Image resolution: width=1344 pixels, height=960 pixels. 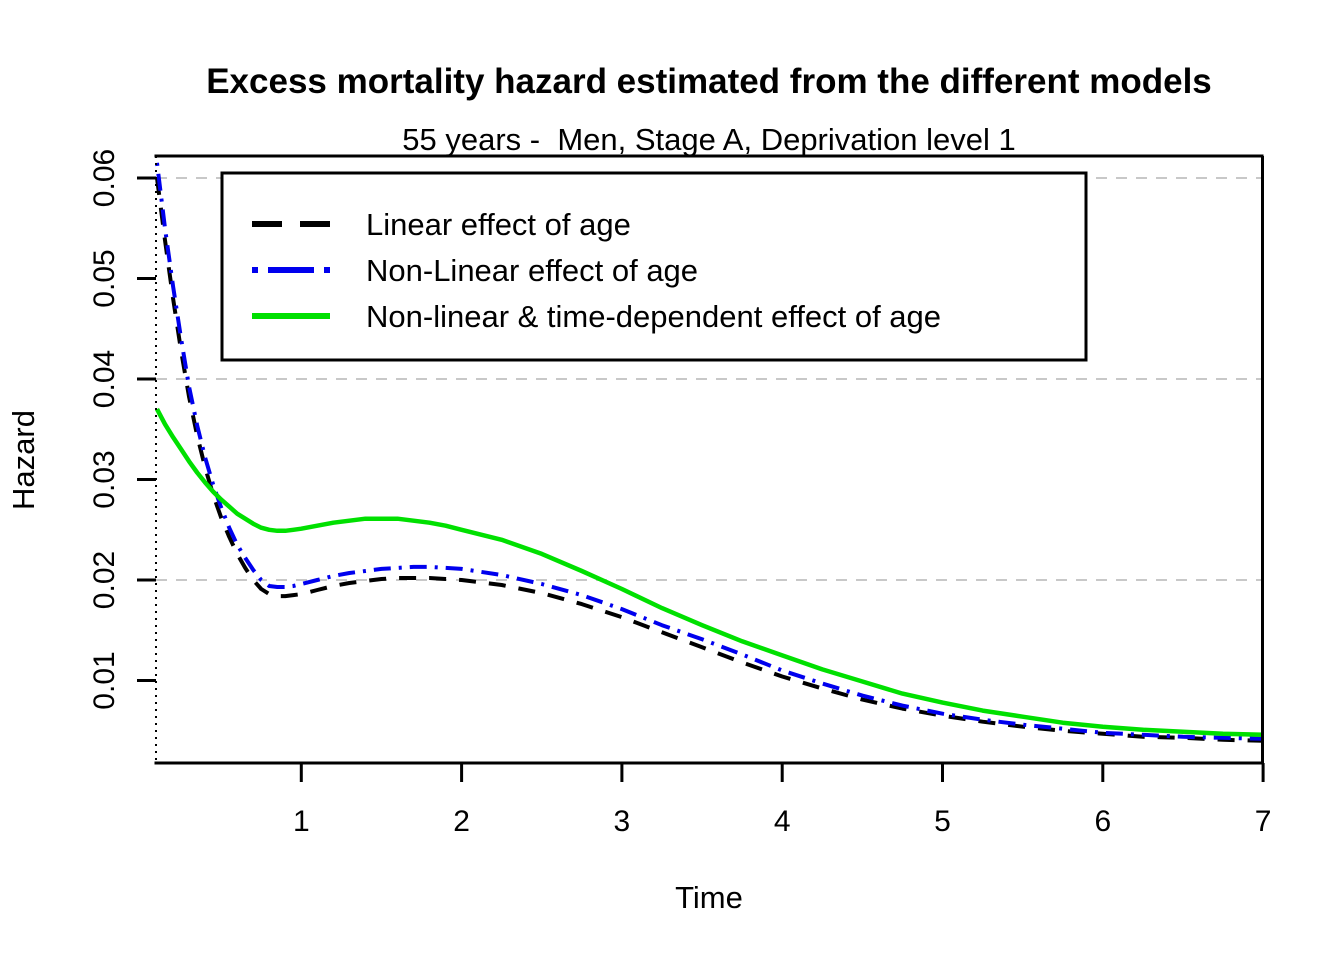 What do you see at coordinates (622, 821) in the screenshot?
I see `x-tick-label-3: 3` at bounding box center [622, 821].